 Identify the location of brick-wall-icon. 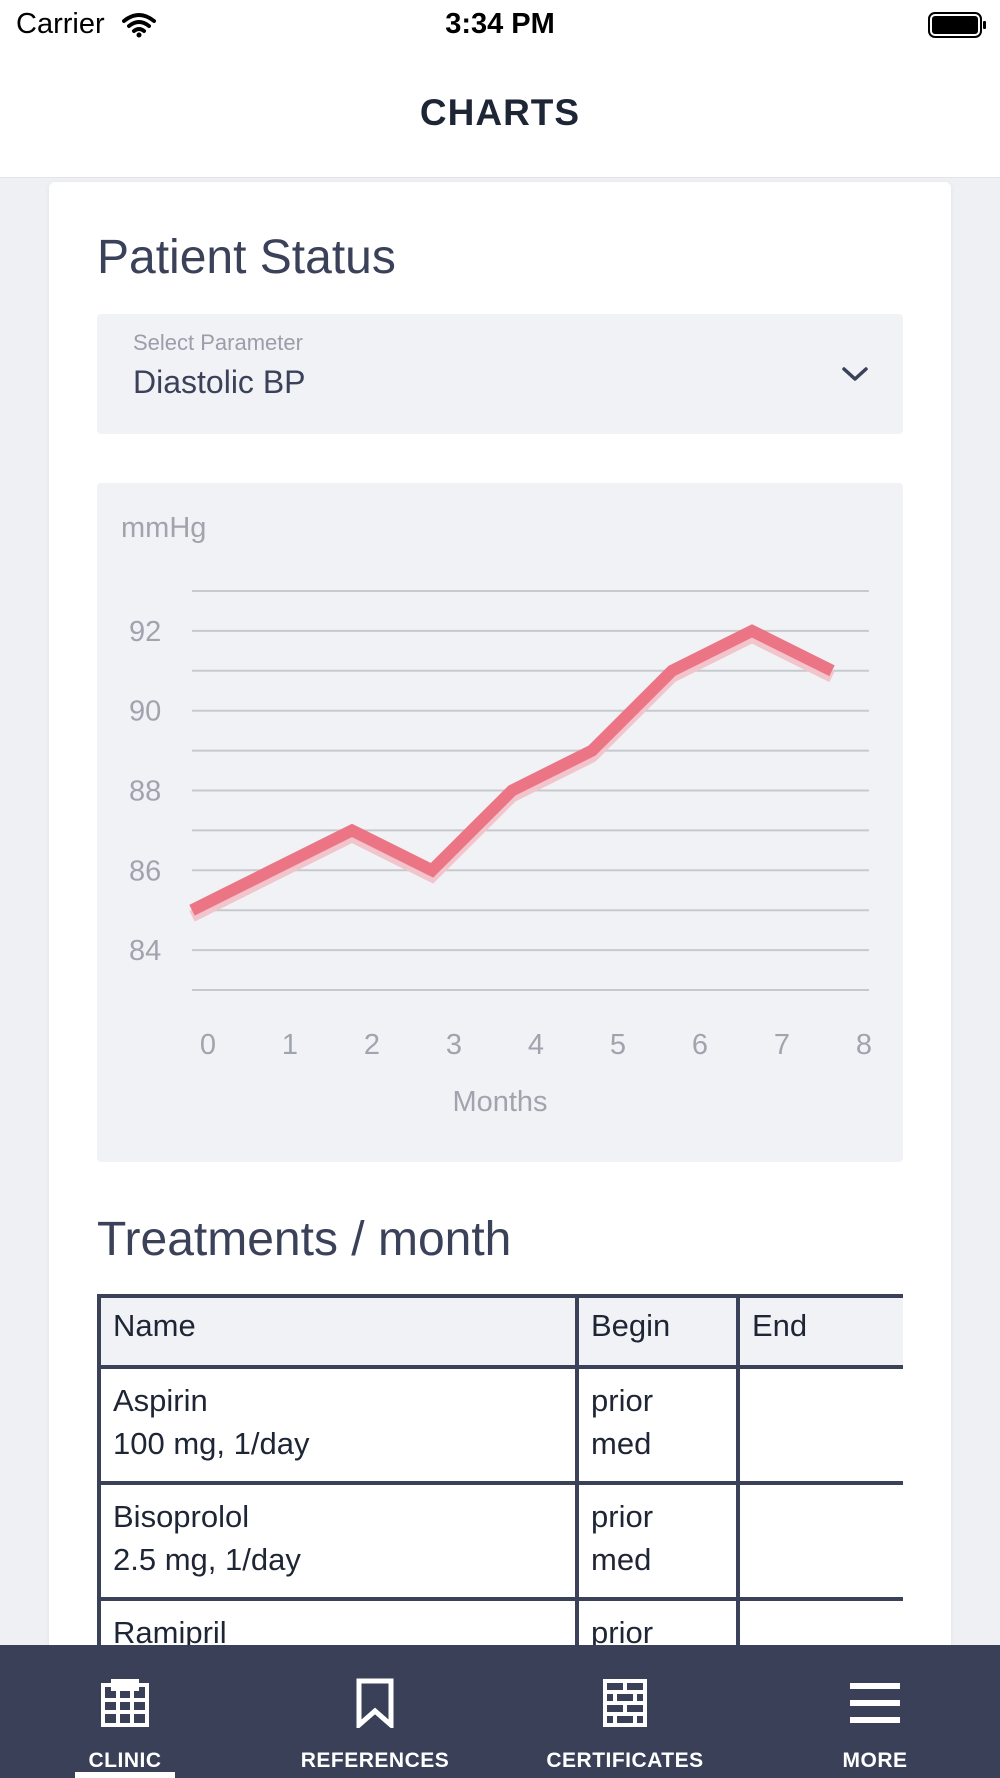
(625, 1703).